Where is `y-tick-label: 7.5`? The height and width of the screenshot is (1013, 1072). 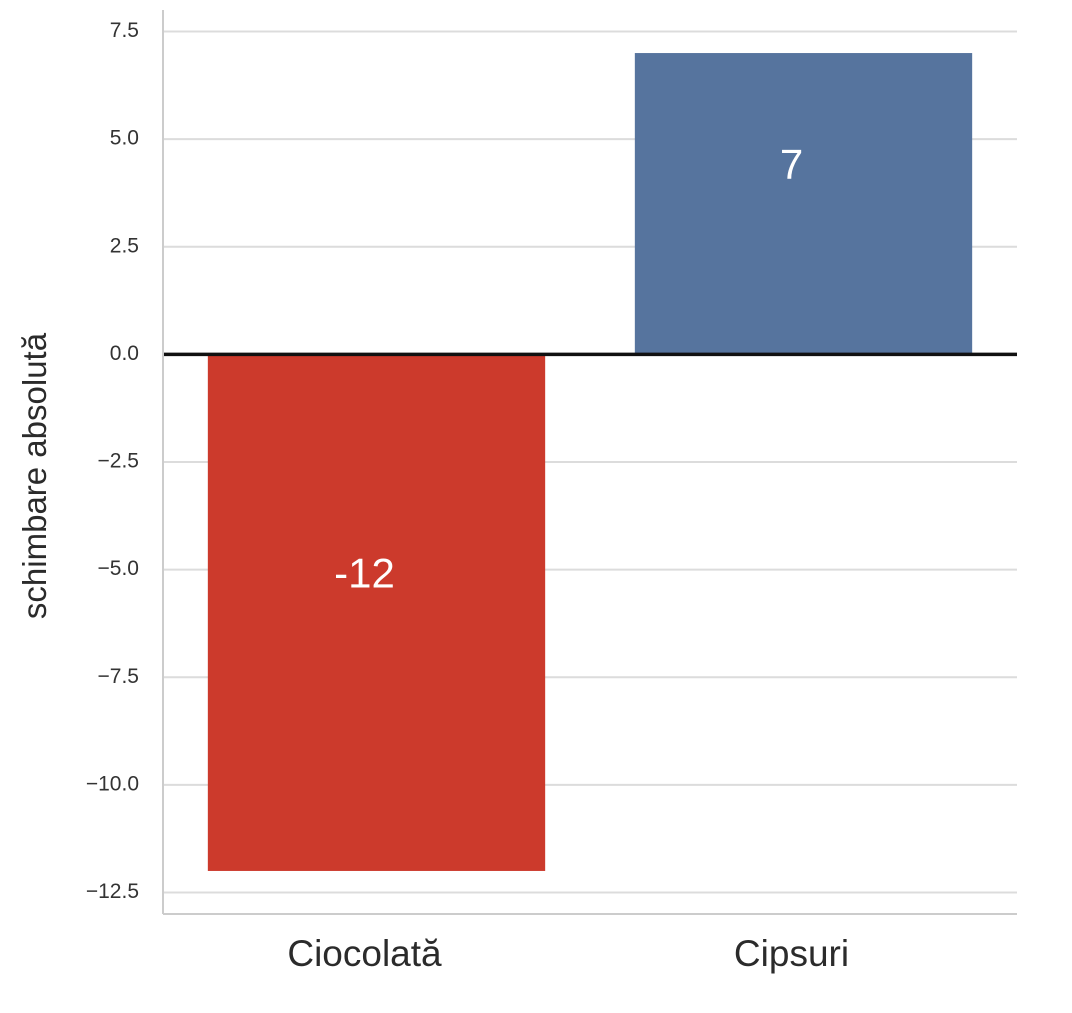
y-tick-label: 7.5 is located at coordinates (124, 30).